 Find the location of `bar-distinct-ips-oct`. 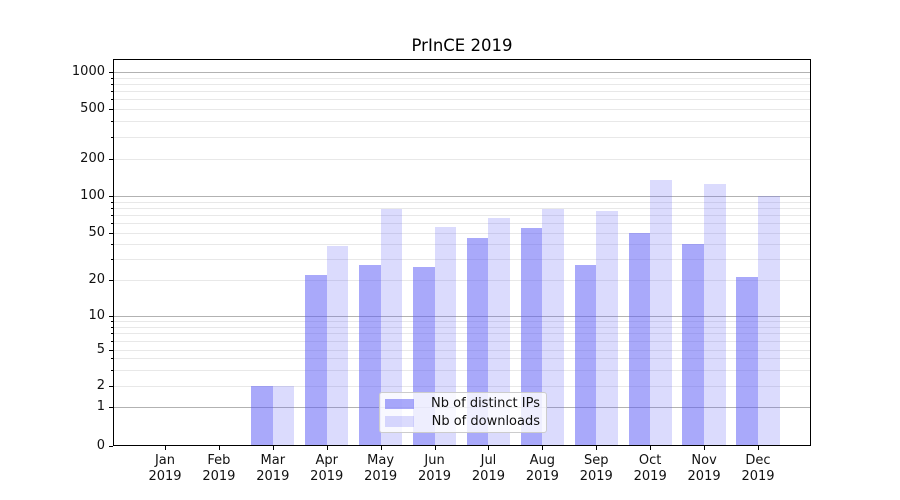

bar-distinct-ips-oct is located at coordinates (639, 339).